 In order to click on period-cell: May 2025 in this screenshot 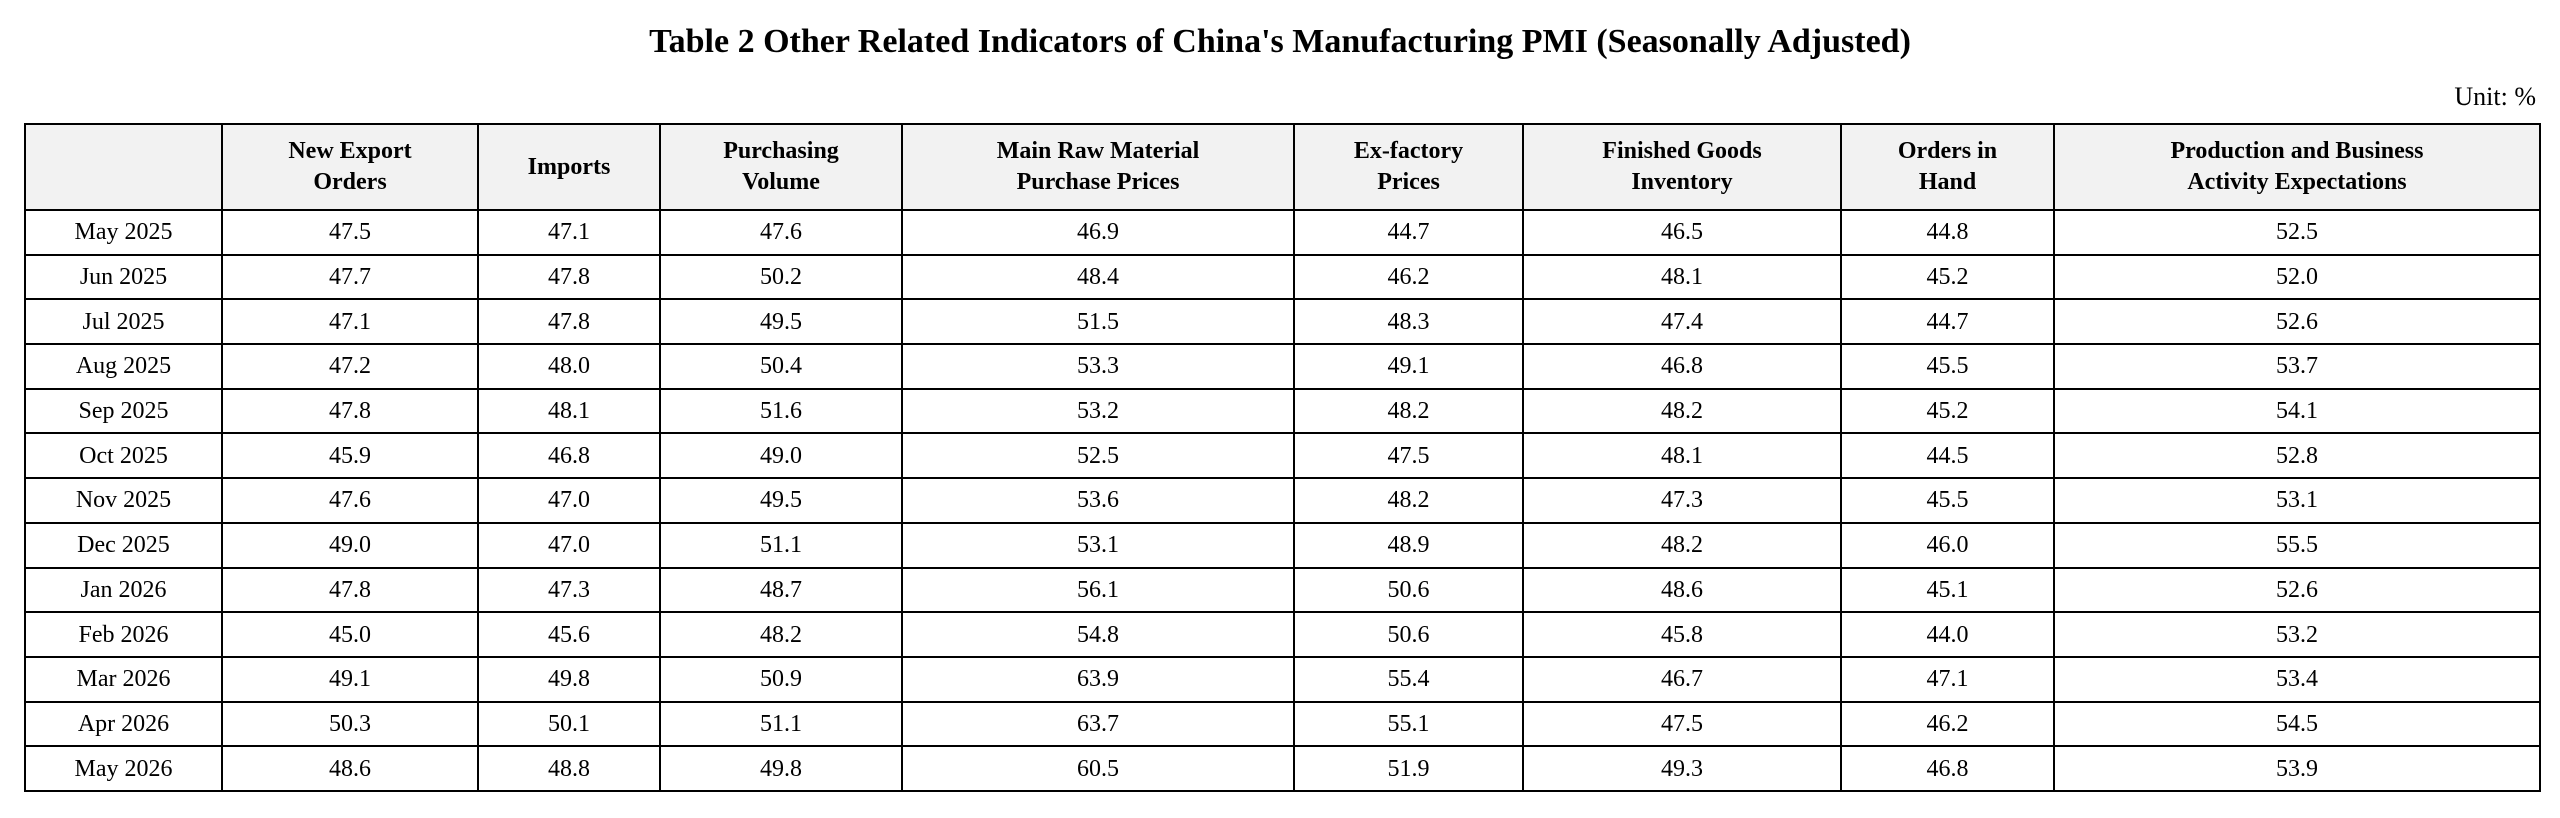, I will do `click(123, 232)`.